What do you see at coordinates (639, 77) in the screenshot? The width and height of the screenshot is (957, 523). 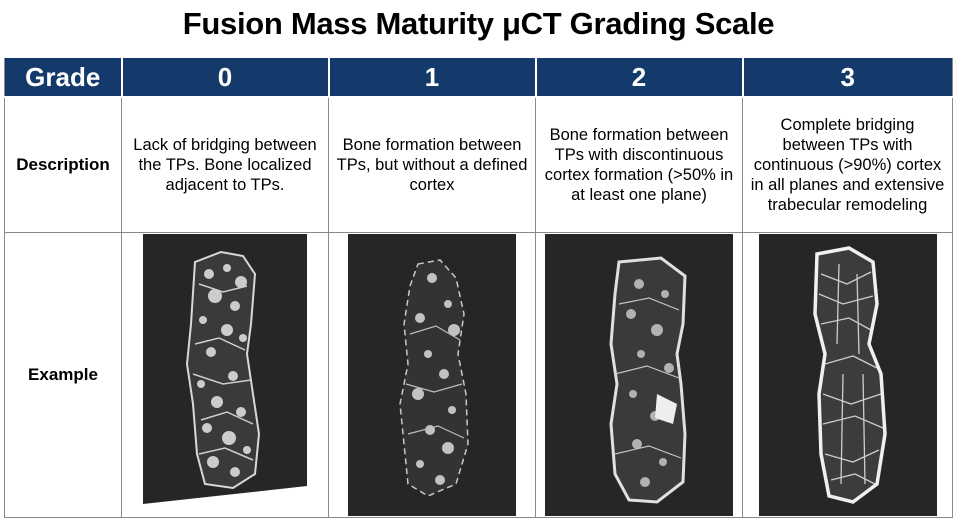 I see `grade-2-header: 2` at bounding box center [639, 77].